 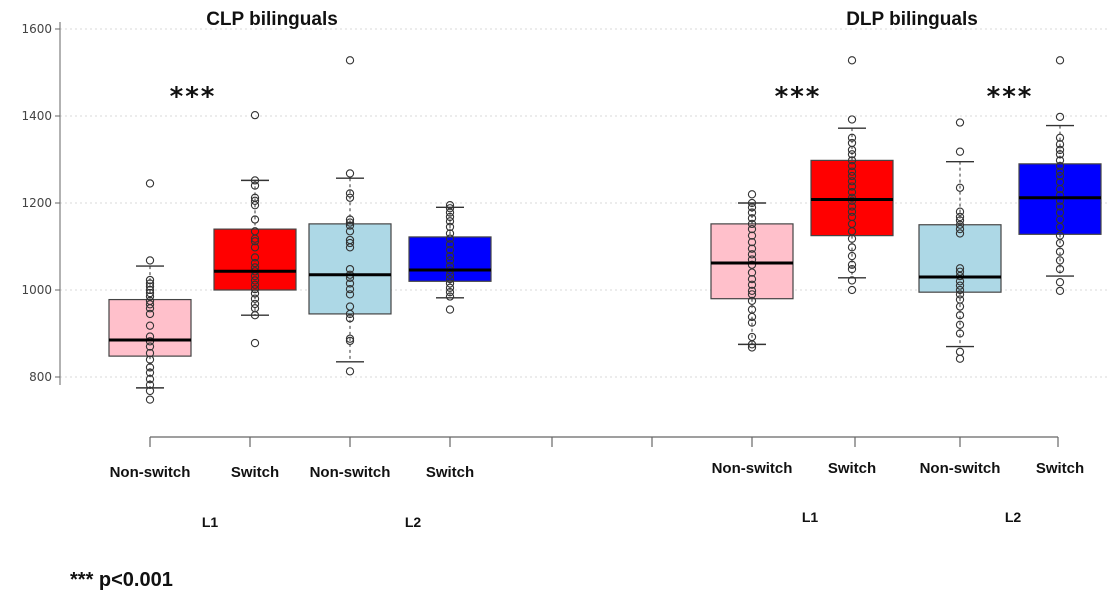 I want to click on y-tick-label: 1400, so click(x=36, y=116).